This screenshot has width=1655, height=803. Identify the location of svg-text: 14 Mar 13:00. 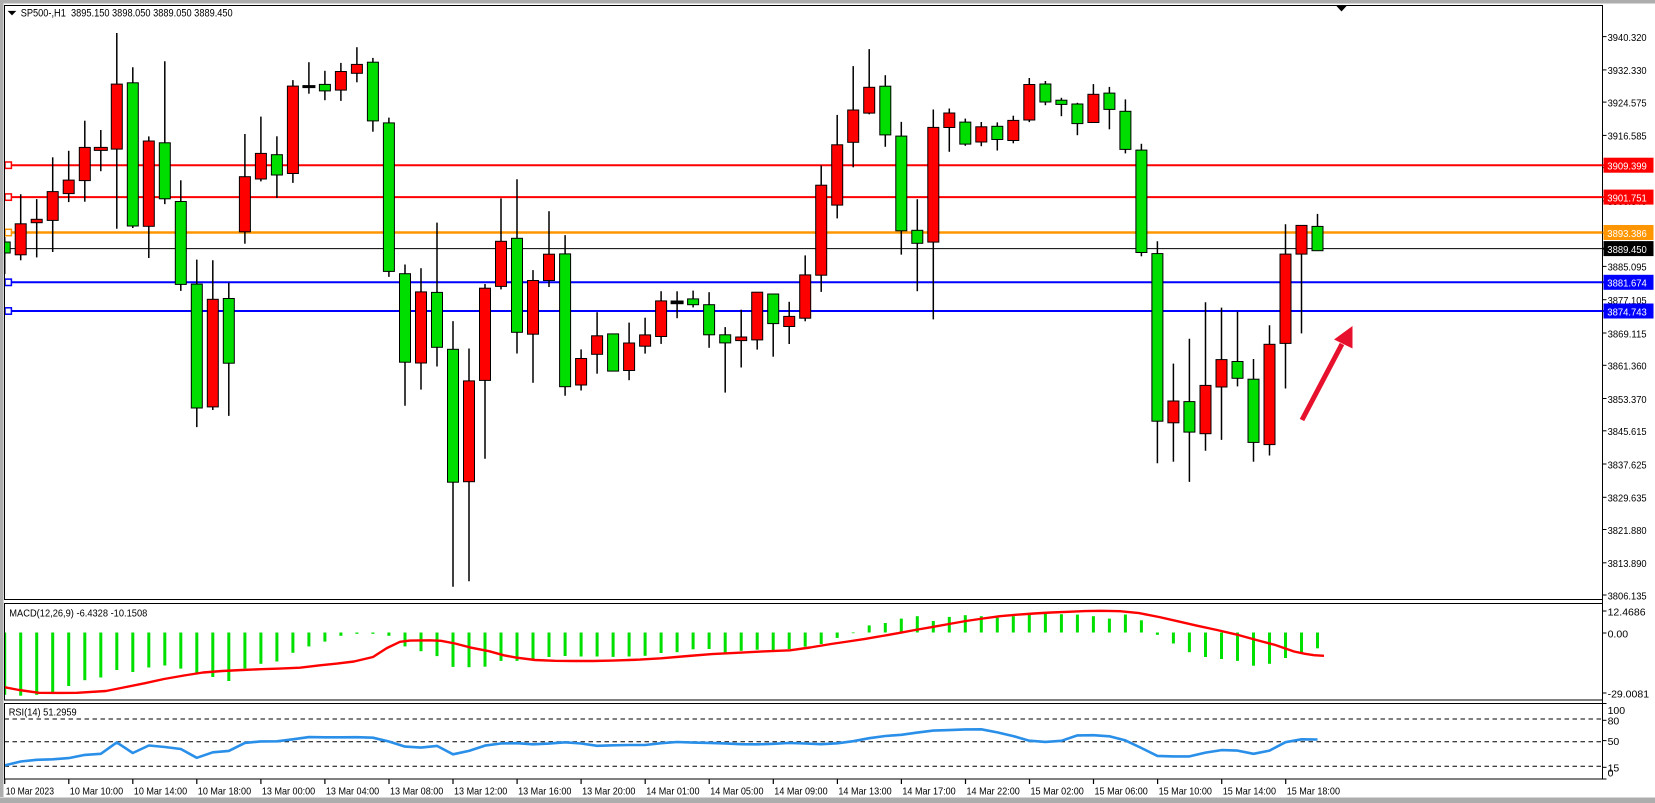
(864, 792).